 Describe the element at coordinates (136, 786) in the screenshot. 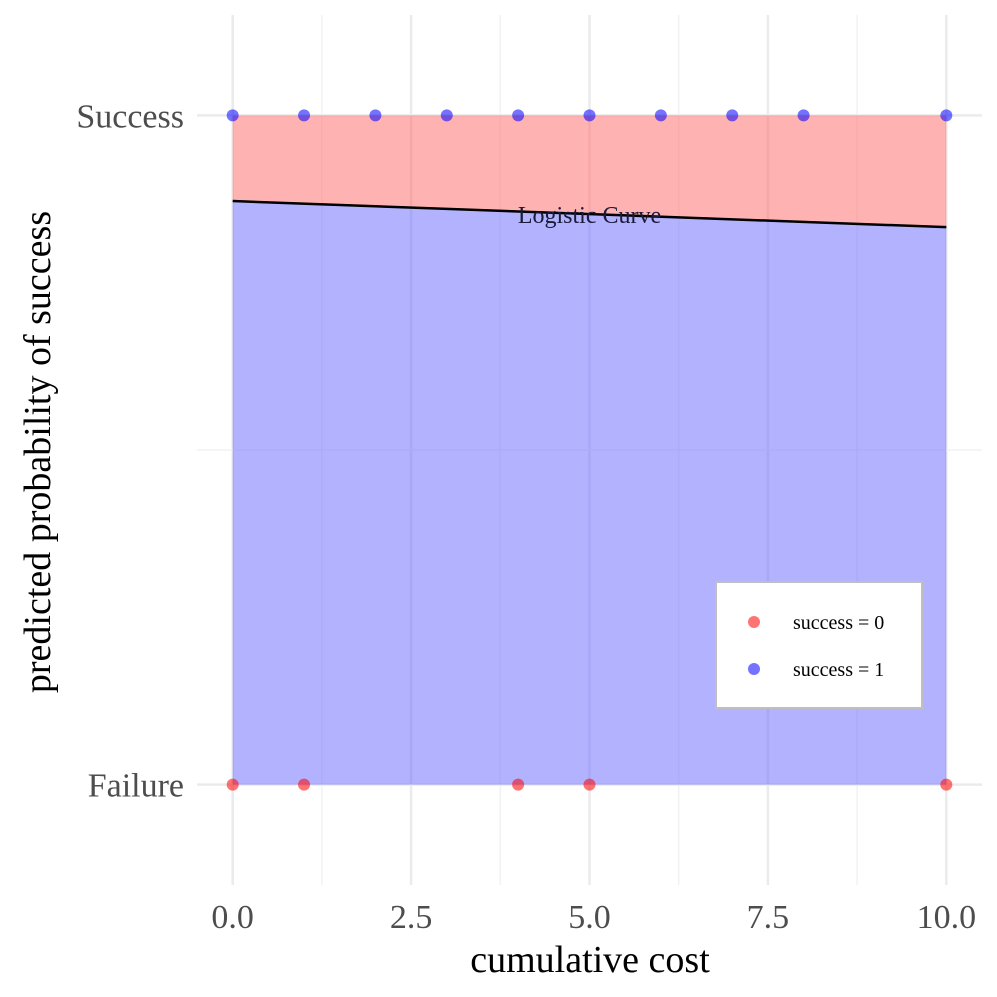

I see `y-tick-label: Failure` at that location.